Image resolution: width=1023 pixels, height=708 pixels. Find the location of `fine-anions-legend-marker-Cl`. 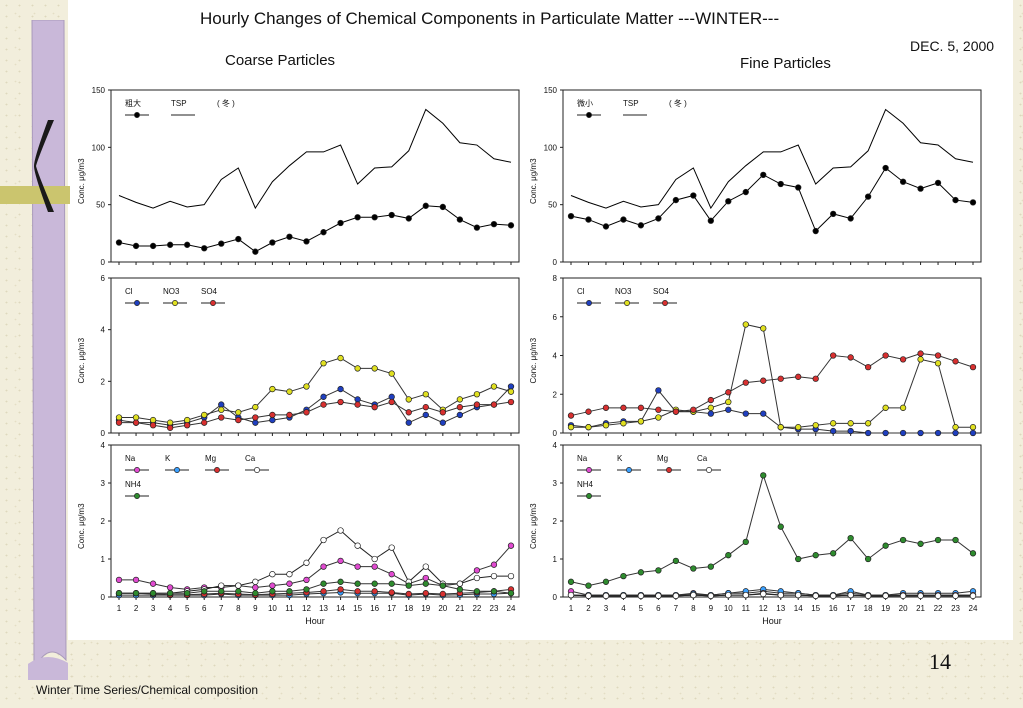

fine-anions-legend-marker-Cl is located at coordinates (589, 303).